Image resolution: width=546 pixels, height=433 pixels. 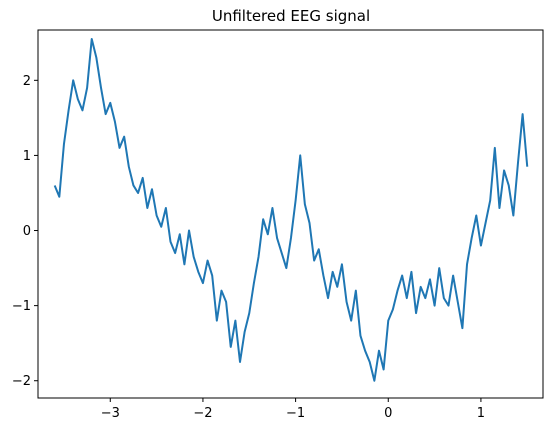 I want to click on x-axis: −3 −2 −1 0 1, so click(x=293, y=409).